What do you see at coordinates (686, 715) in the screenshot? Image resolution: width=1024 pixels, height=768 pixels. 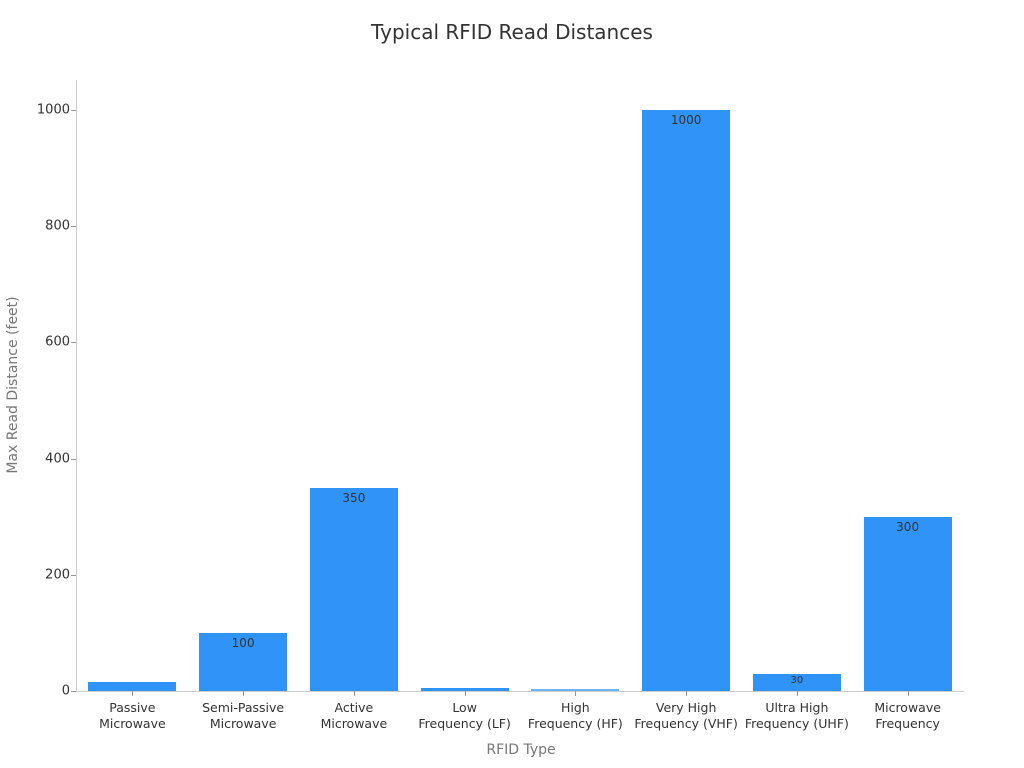 I see `x-tick-label: Very High Frequency (VHF)` at bounding box center [686, 715].